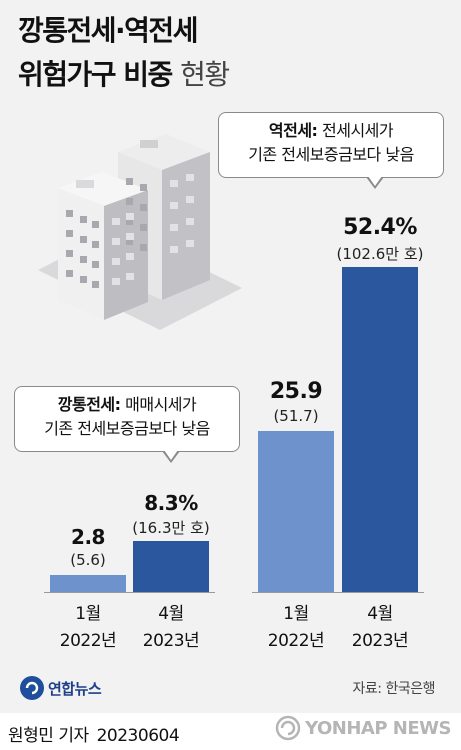  Describe the element at coordinates (140, 232) in the screenshot. I see `apartment-building-illustration` at that location.